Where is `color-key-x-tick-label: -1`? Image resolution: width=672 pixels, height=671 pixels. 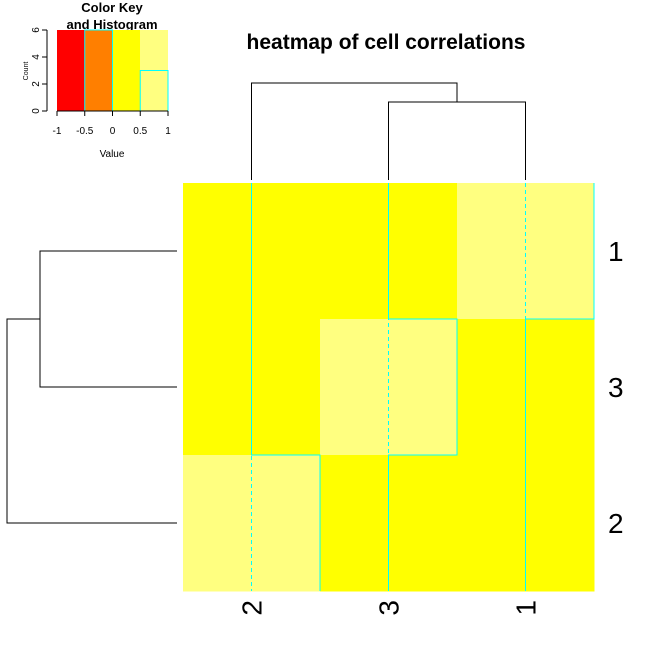 color-key-x-tick-label: -1 is located at coordinates (57, 131).